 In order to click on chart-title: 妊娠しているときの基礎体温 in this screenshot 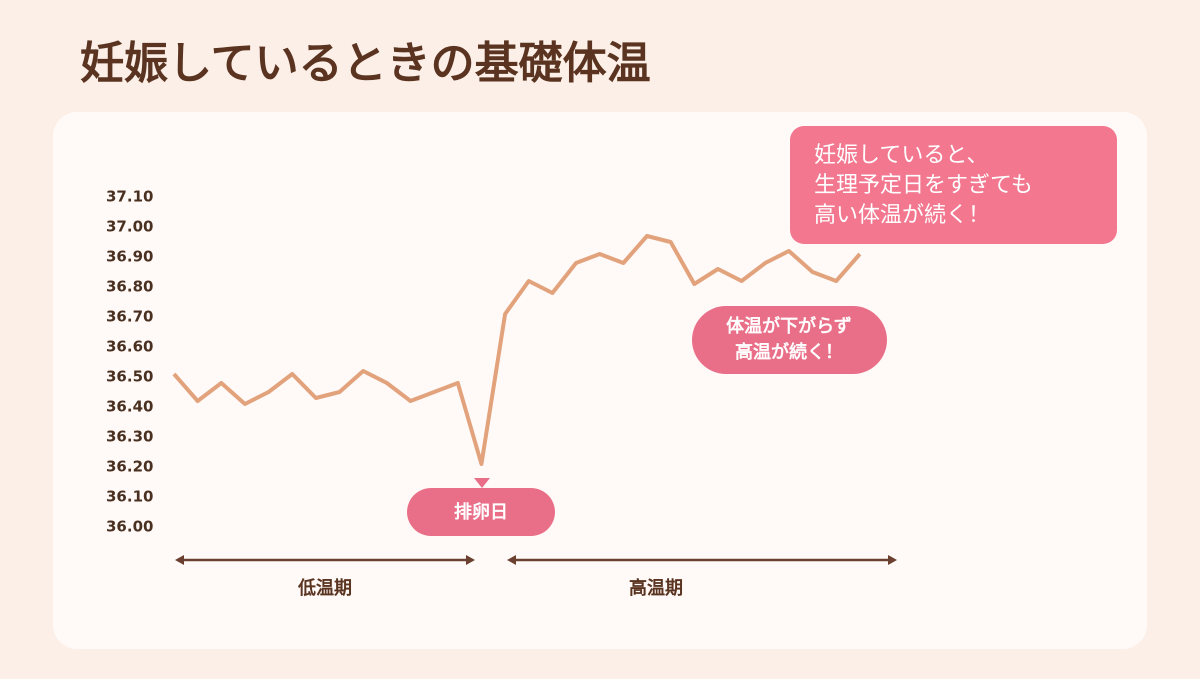, I will do `click(365, 63)`.